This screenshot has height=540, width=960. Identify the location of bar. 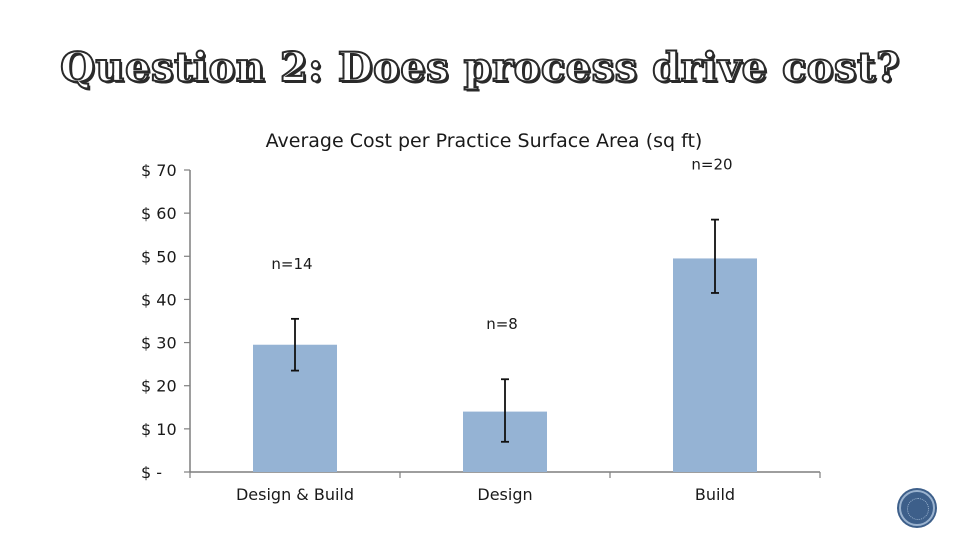
(715, 365).